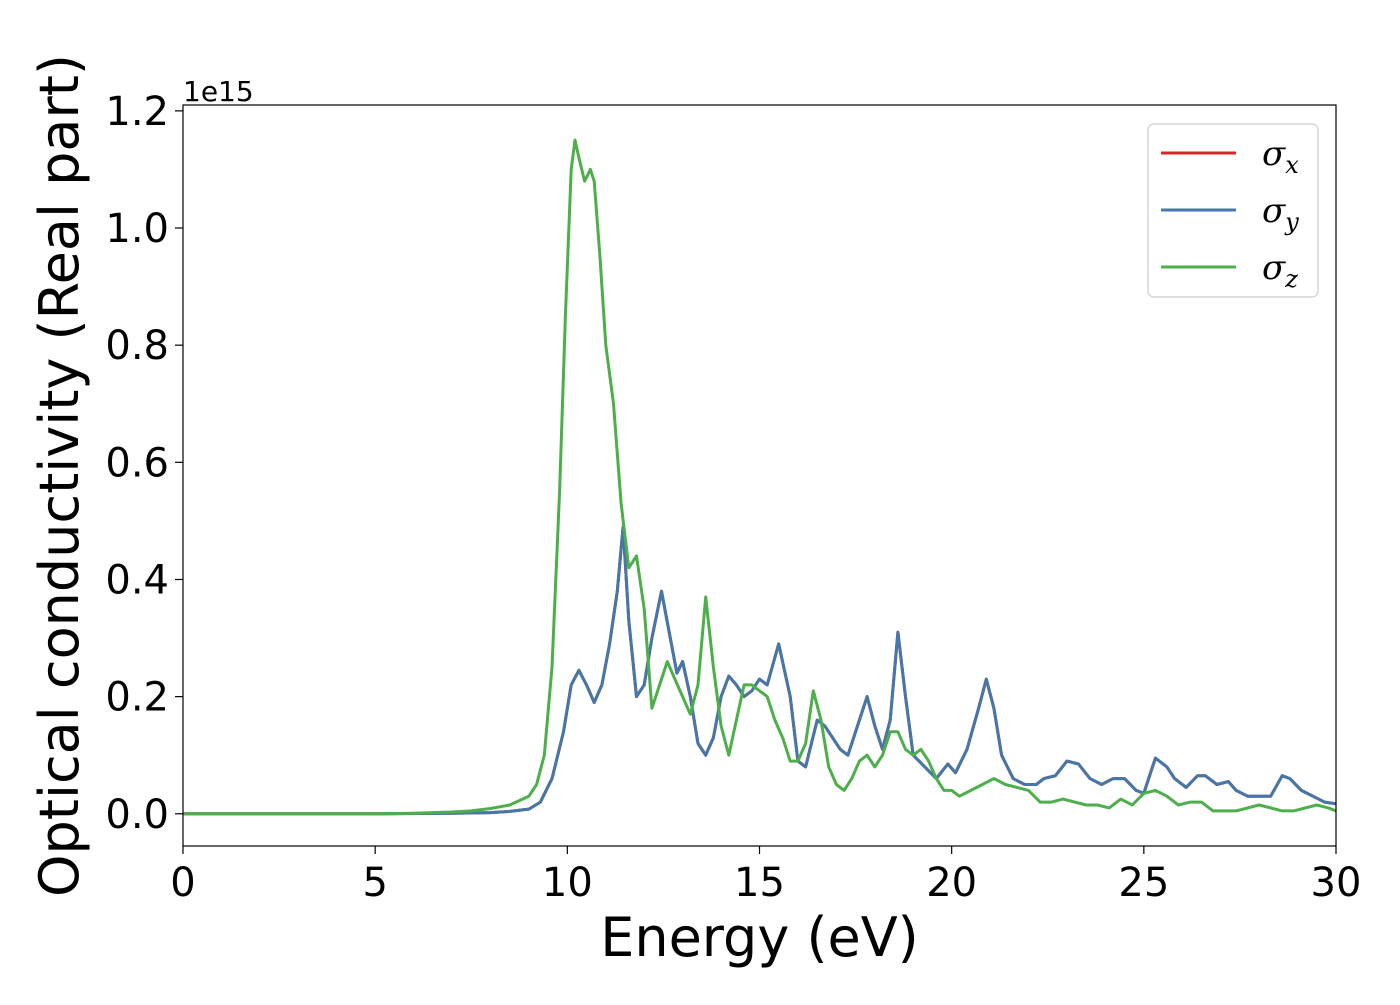 This screenshot has height=1005, width=1400. What do you see at coordinates (137, 346) in the screenshot?
I see `y-tick-label: 0.8` at bounding box center [137, 346].